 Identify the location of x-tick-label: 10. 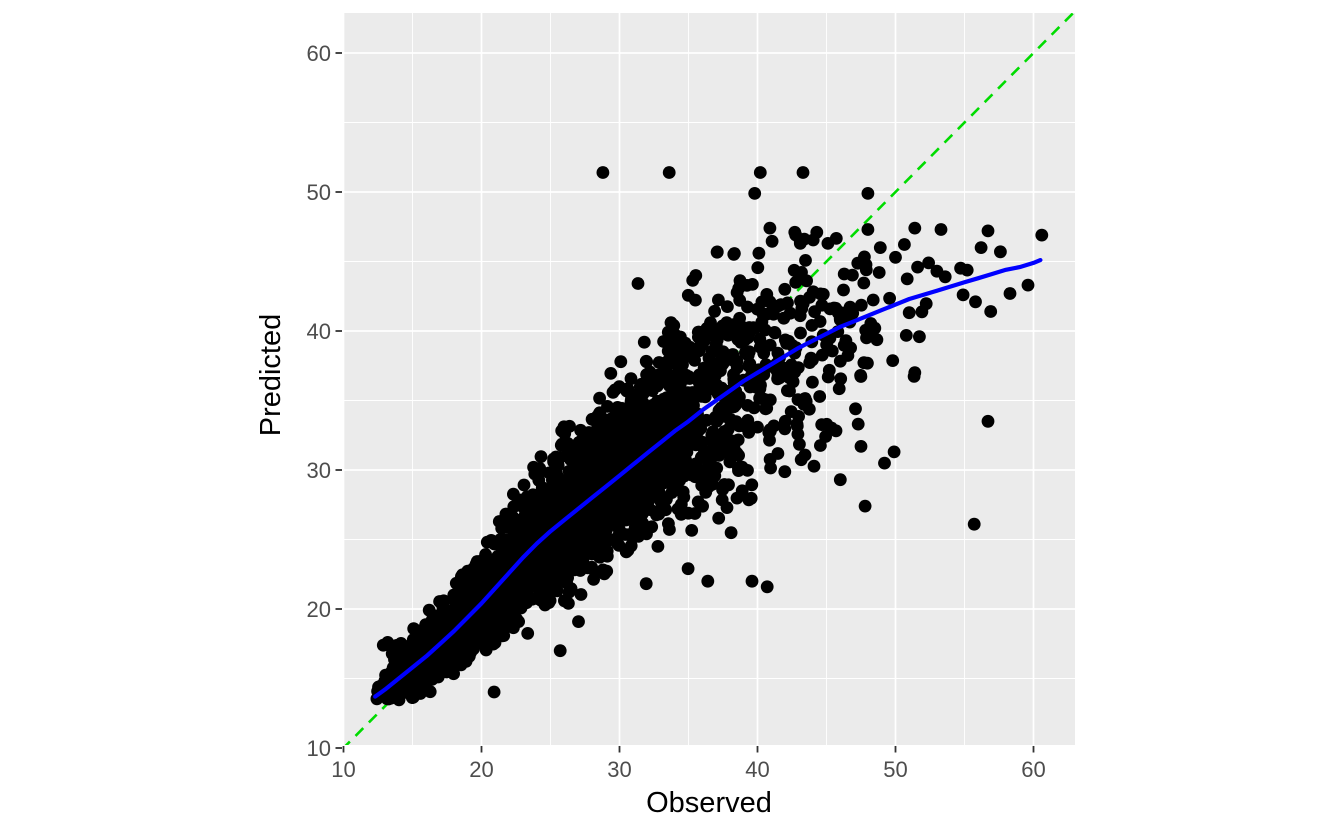
(343, 769).